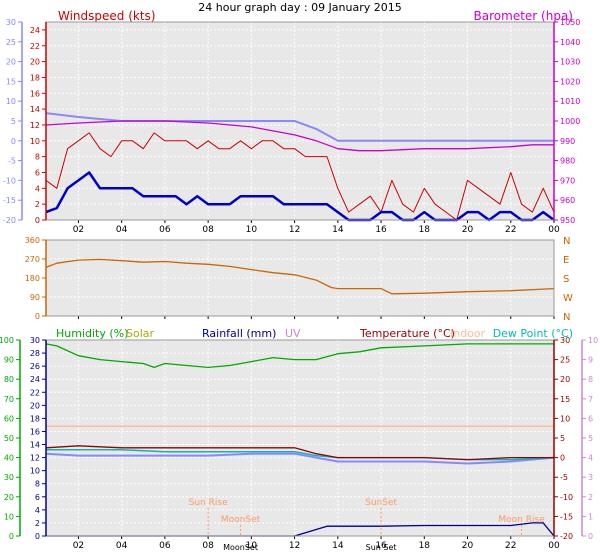  I want to click on rainfall-series, so click(300, 529).